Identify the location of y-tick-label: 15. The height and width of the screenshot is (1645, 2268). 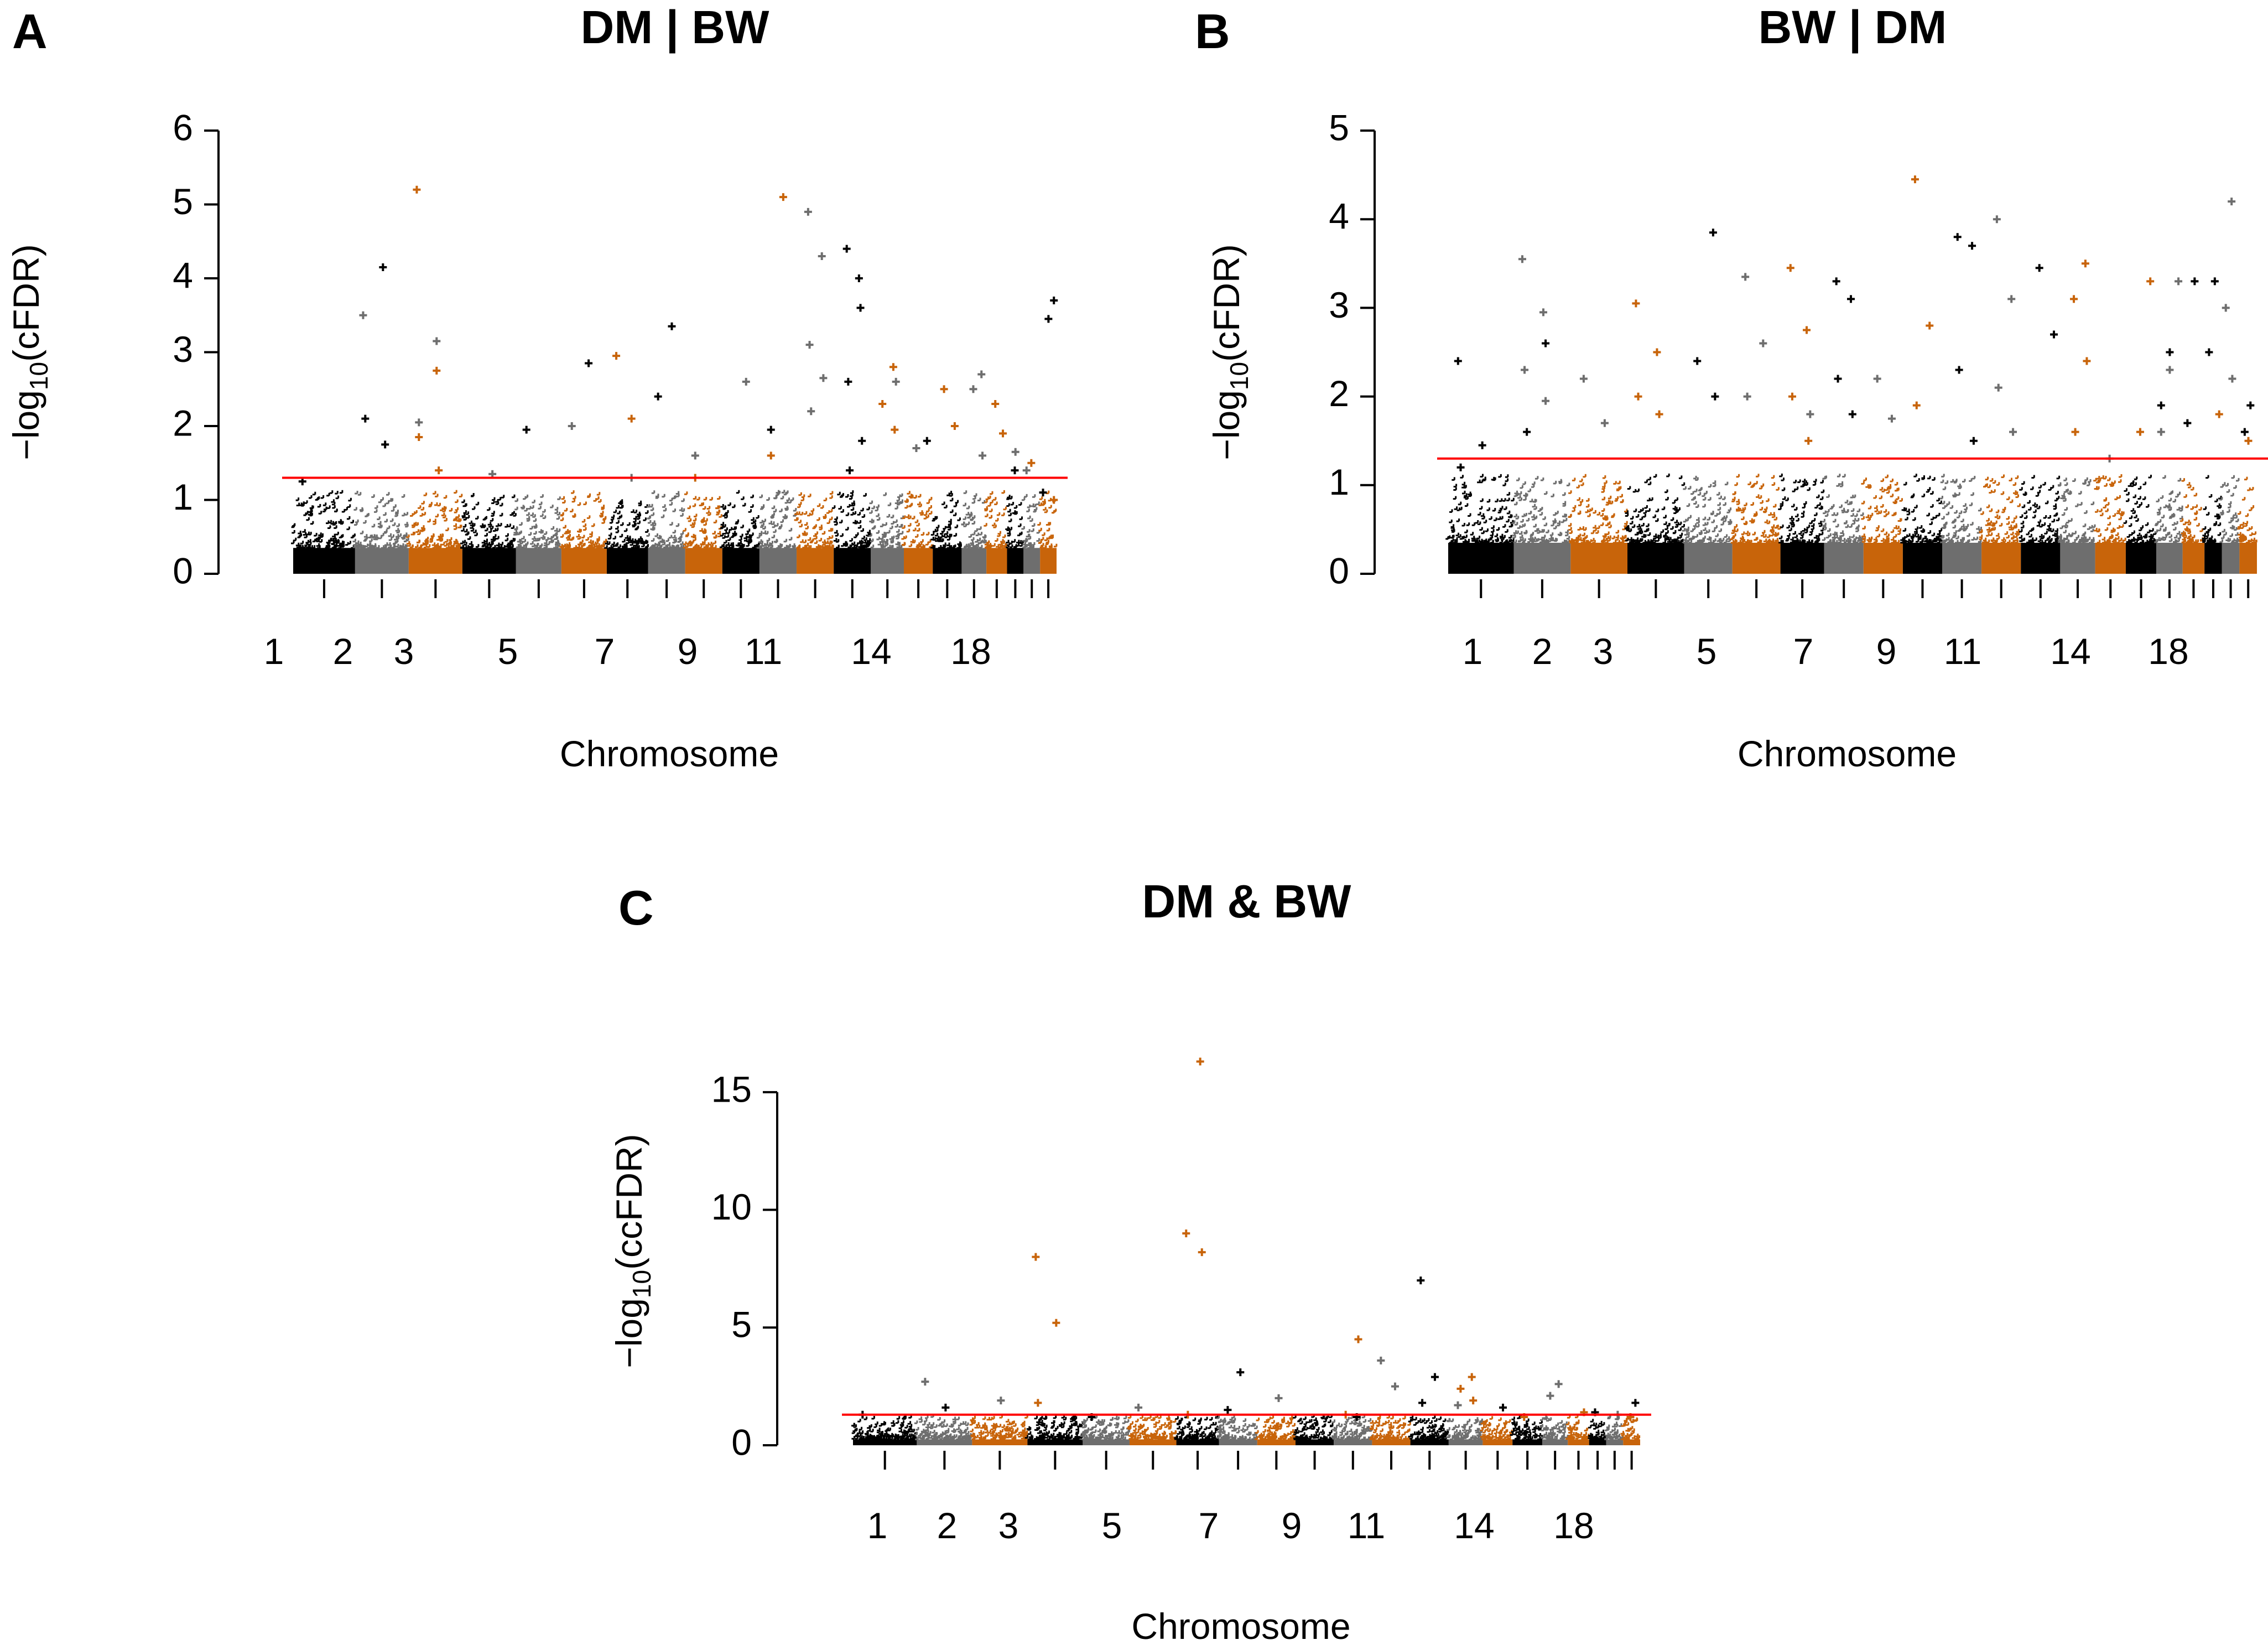
(732, 1088).